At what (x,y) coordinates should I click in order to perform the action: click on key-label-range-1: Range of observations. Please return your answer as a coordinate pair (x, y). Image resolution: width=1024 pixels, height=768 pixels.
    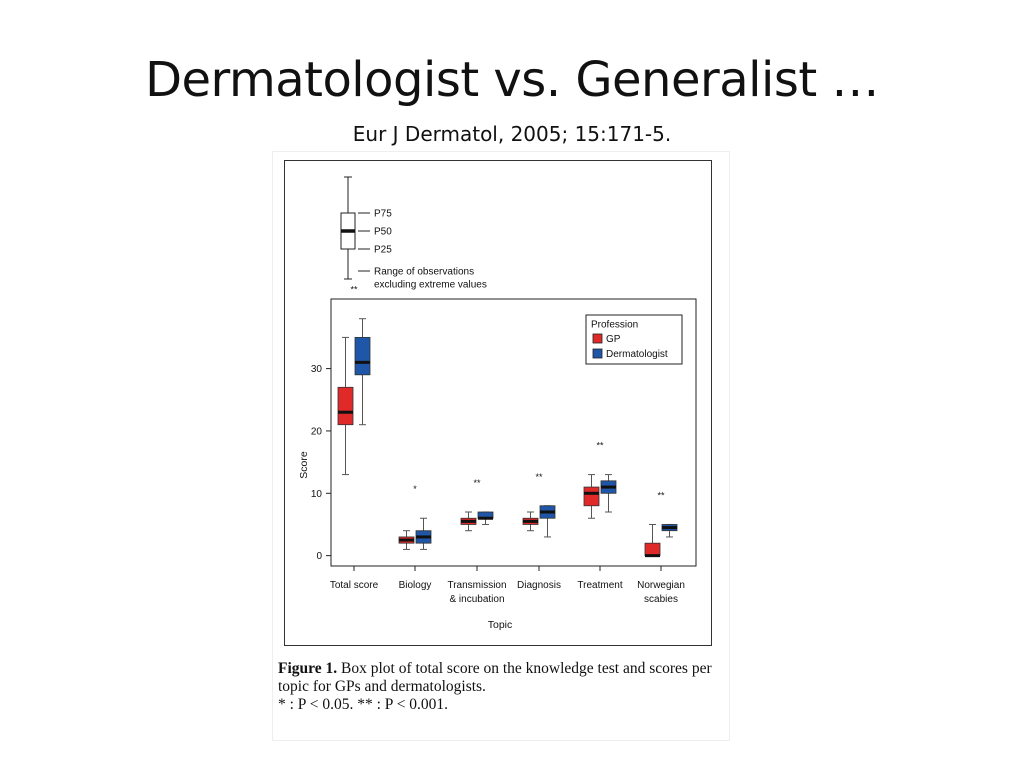
    Looking at the image, I should click on (424, 272).